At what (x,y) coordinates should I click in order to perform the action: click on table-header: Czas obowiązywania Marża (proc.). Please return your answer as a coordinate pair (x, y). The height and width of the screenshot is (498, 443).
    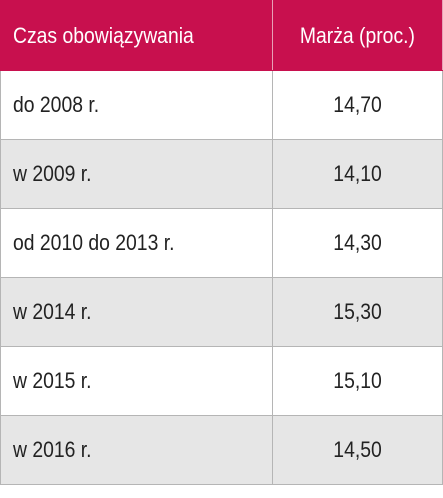
    Looking at the image, I should click on (221, 35).